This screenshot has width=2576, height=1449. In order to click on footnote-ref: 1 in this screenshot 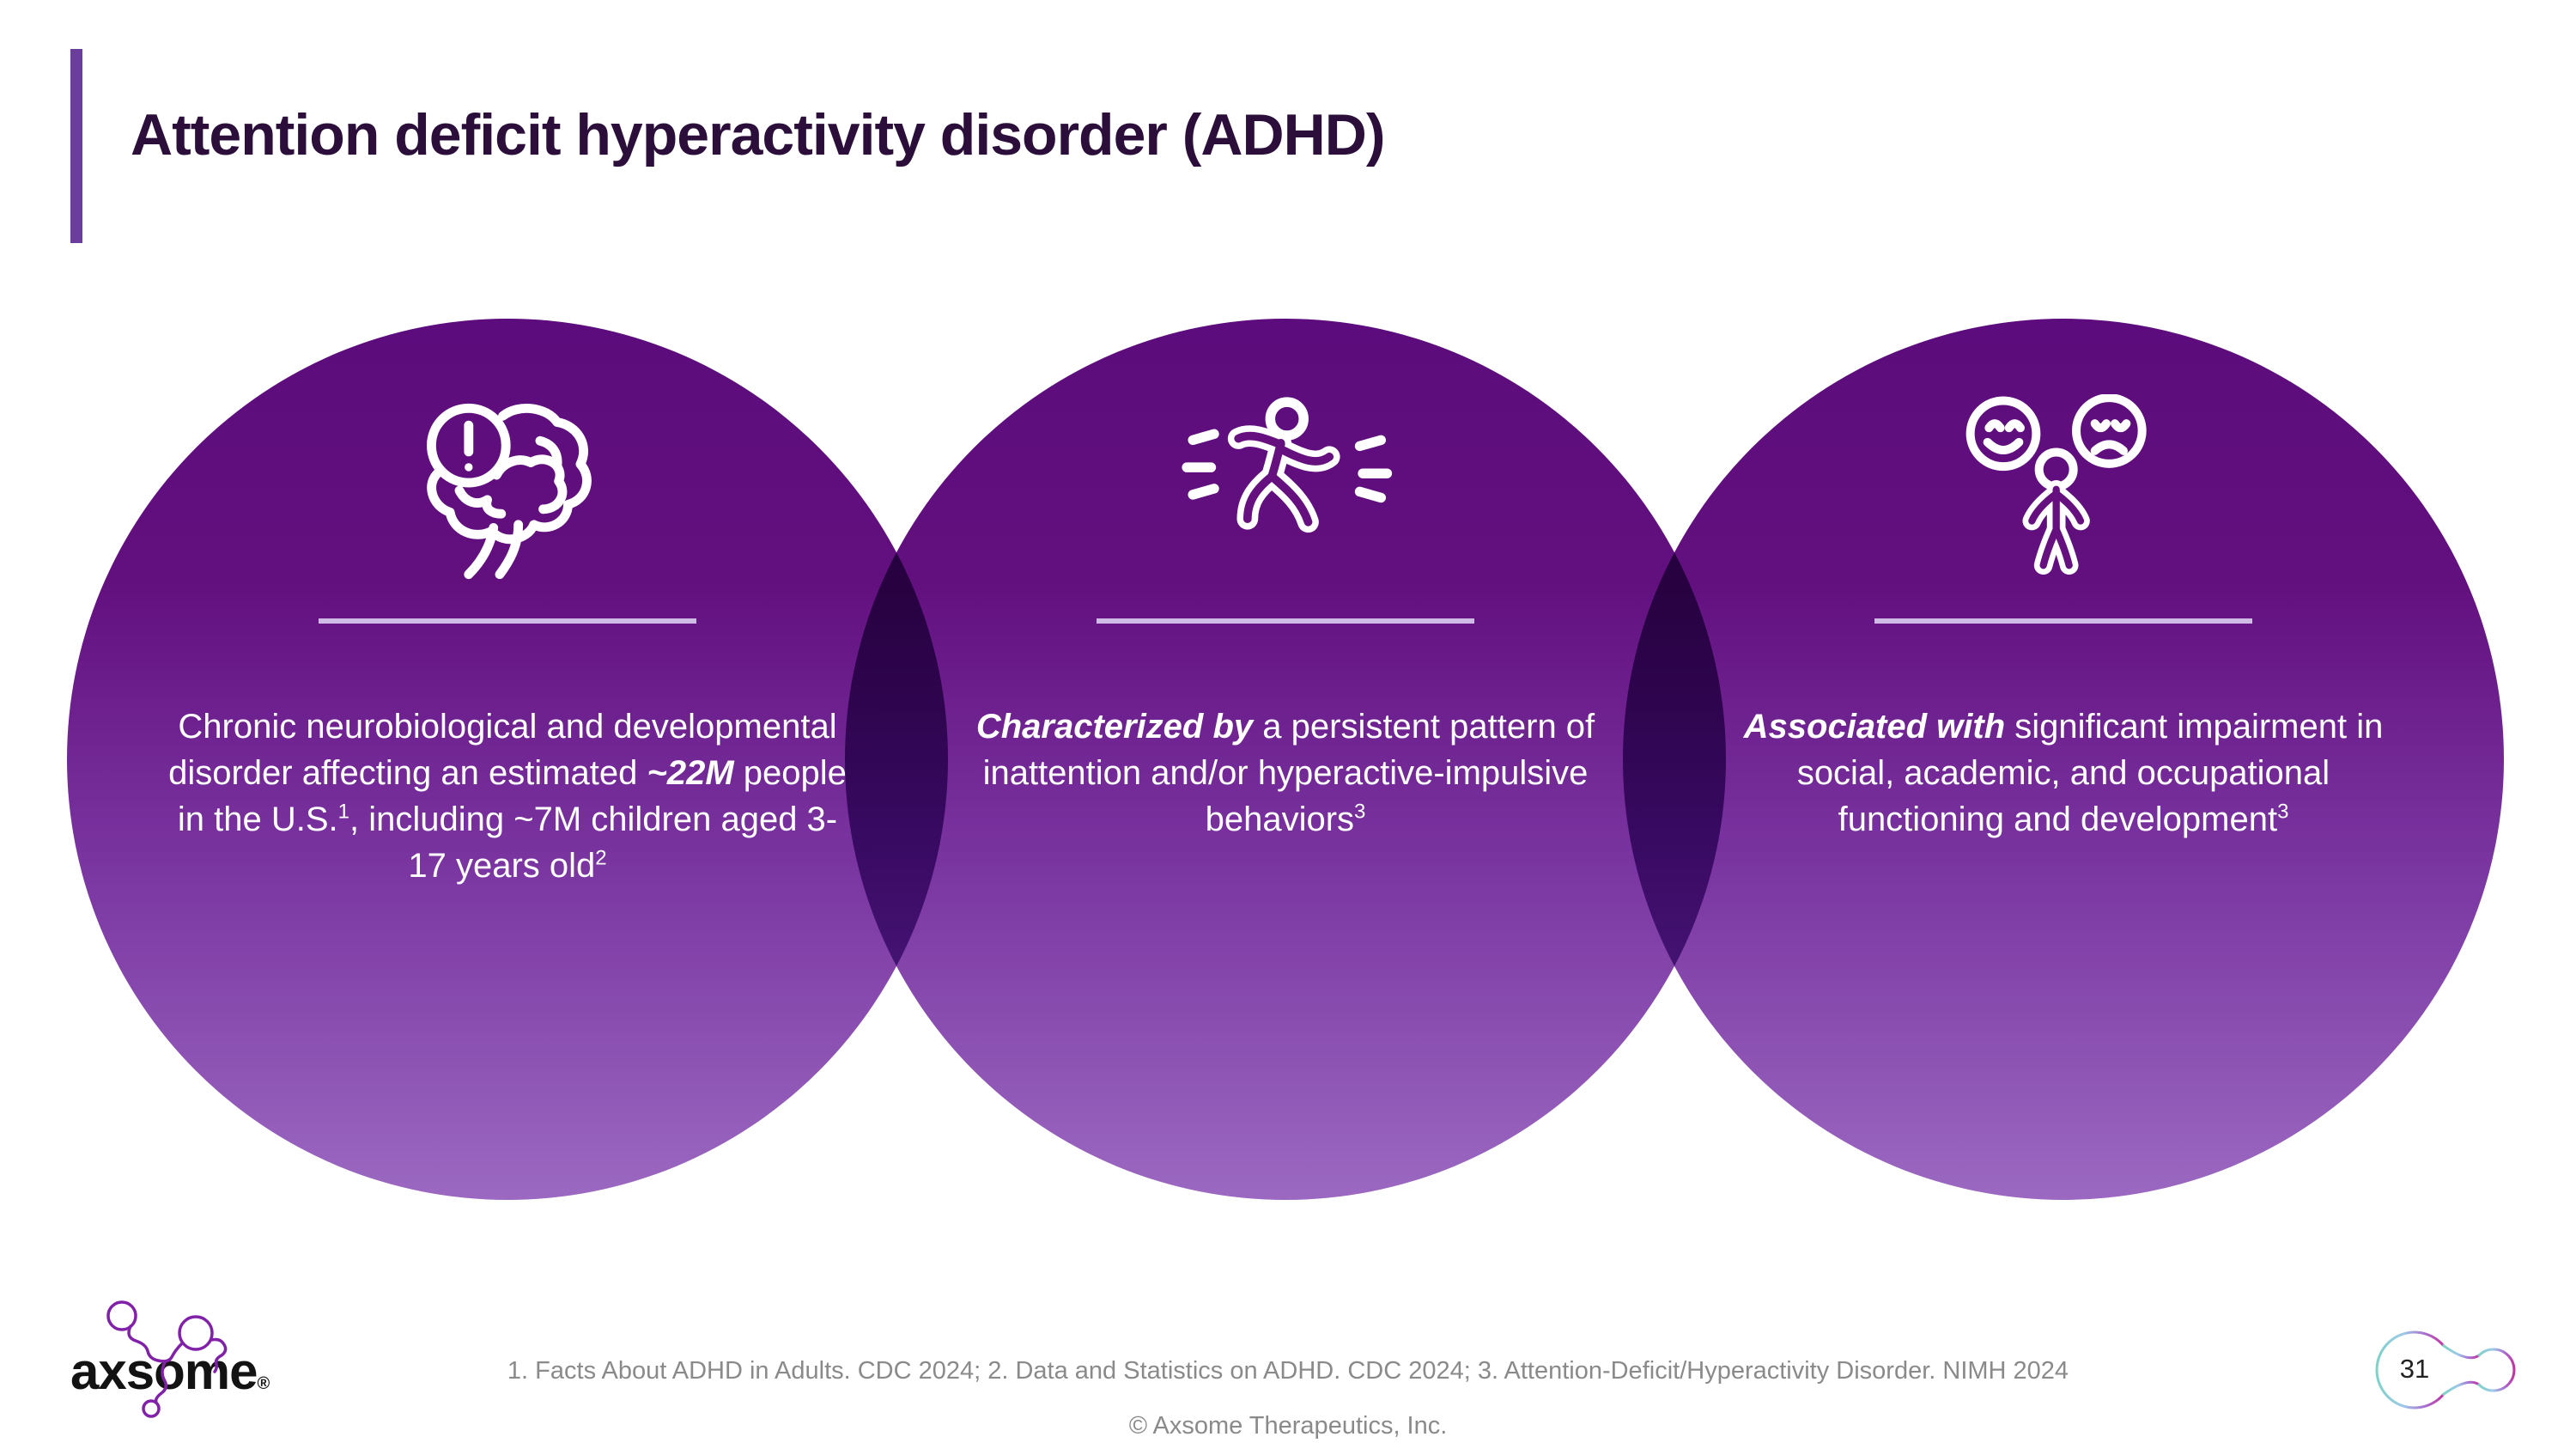, I will do `click(343, 812)`.